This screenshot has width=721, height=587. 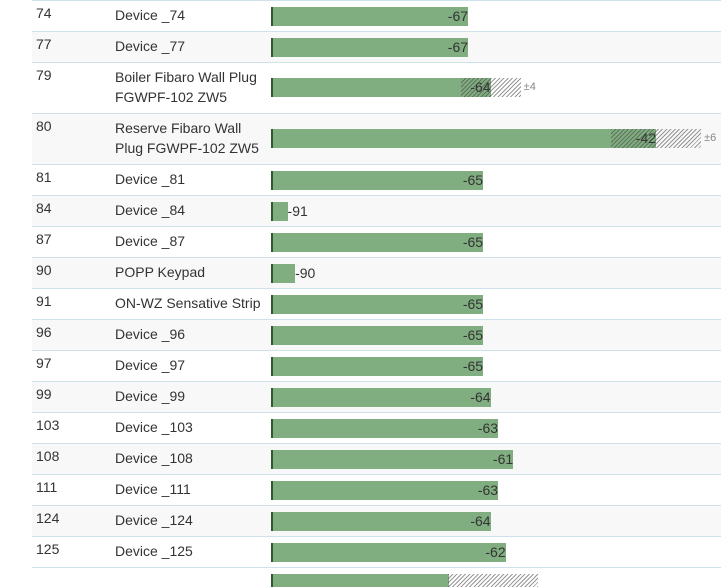 What do you see at coordinates (388, 552) in the screenshot?
I see `rssi-bar: -62` at bounding box center [388, 552].